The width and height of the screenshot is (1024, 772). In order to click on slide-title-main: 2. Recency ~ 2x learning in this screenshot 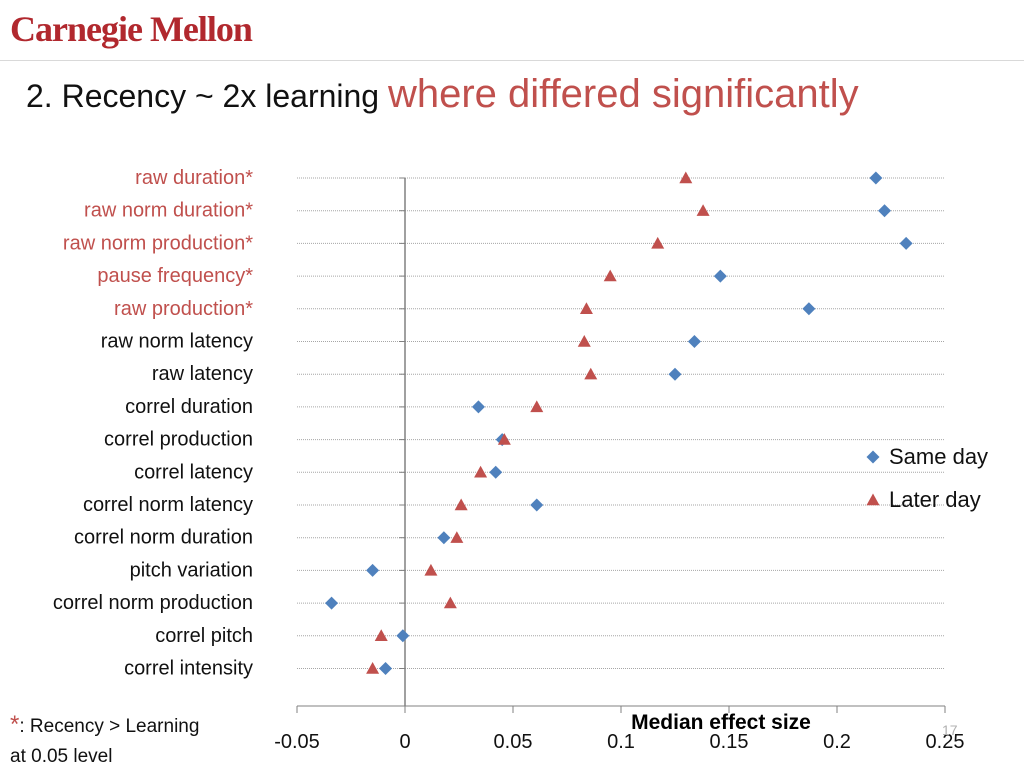, I will do `click(207, 96)`.